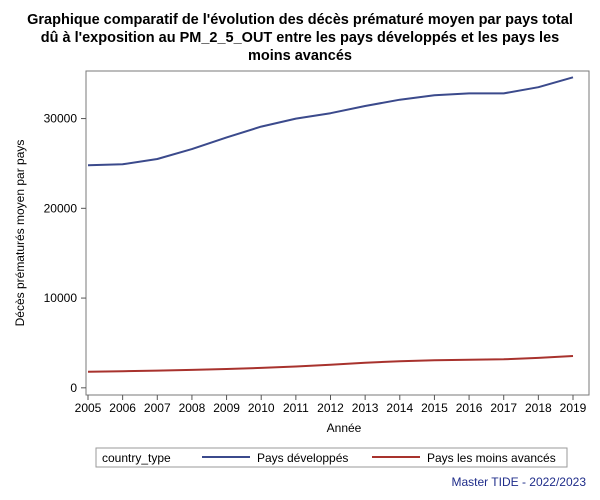 The image size is (600, 500). I want to click on y-tick-label: 30000, so click(61, 119).